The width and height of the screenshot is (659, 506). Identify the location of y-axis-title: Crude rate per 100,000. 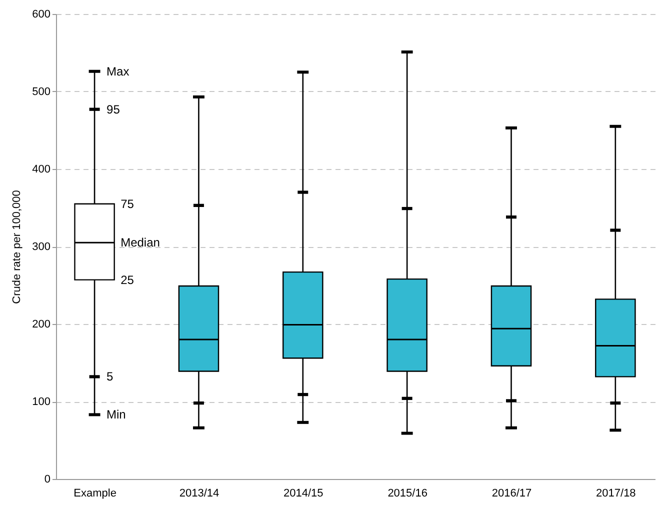
(17, 247).